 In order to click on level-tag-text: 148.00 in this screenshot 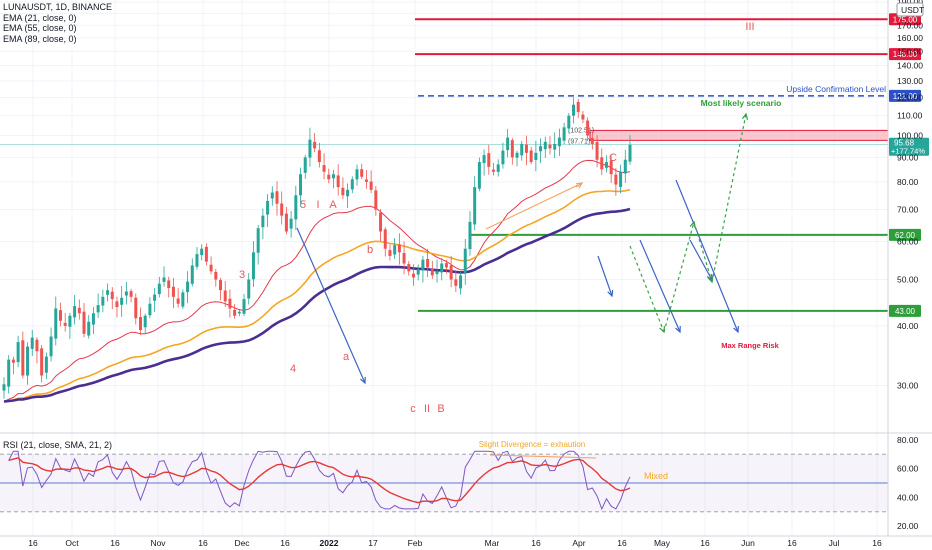, I will do `click(905, 54)`.